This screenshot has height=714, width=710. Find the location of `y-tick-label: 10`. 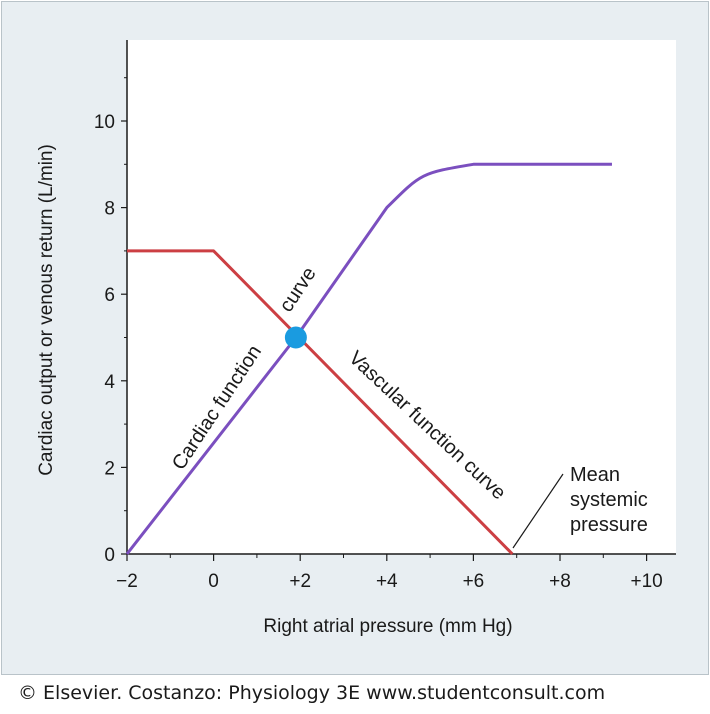

y-tick-label: 10 is located at coordinates (104, 122).